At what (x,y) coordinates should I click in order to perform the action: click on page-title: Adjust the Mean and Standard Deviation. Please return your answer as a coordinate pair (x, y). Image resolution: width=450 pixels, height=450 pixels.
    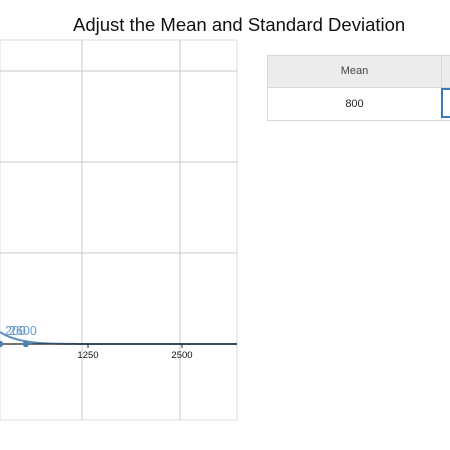
    Looking at the image, I should click on (239, 24).